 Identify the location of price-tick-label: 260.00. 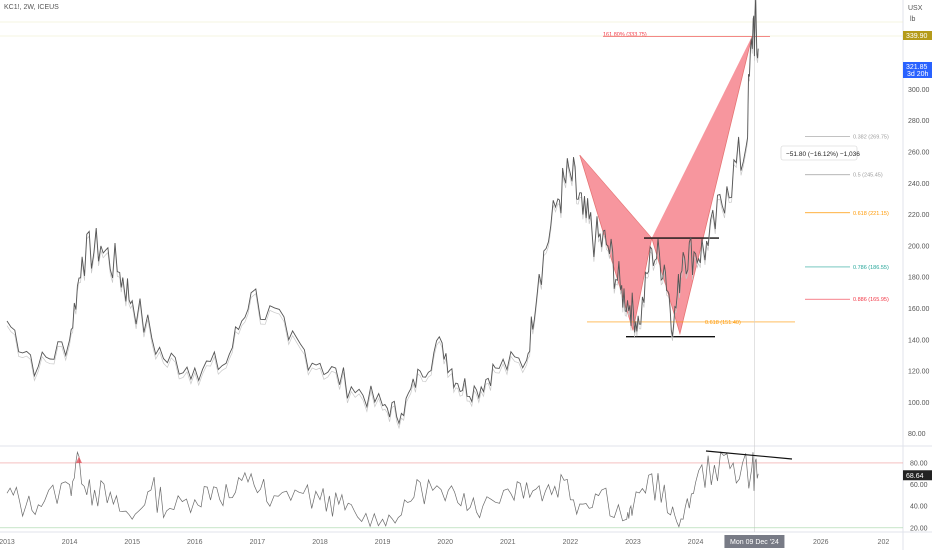
(919, 152).